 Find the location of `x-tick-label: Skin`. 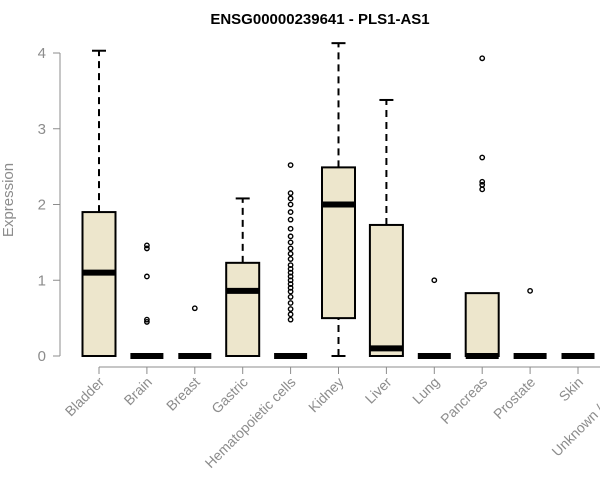

x-tick-label: Skin is located at coordinates (571, 389).